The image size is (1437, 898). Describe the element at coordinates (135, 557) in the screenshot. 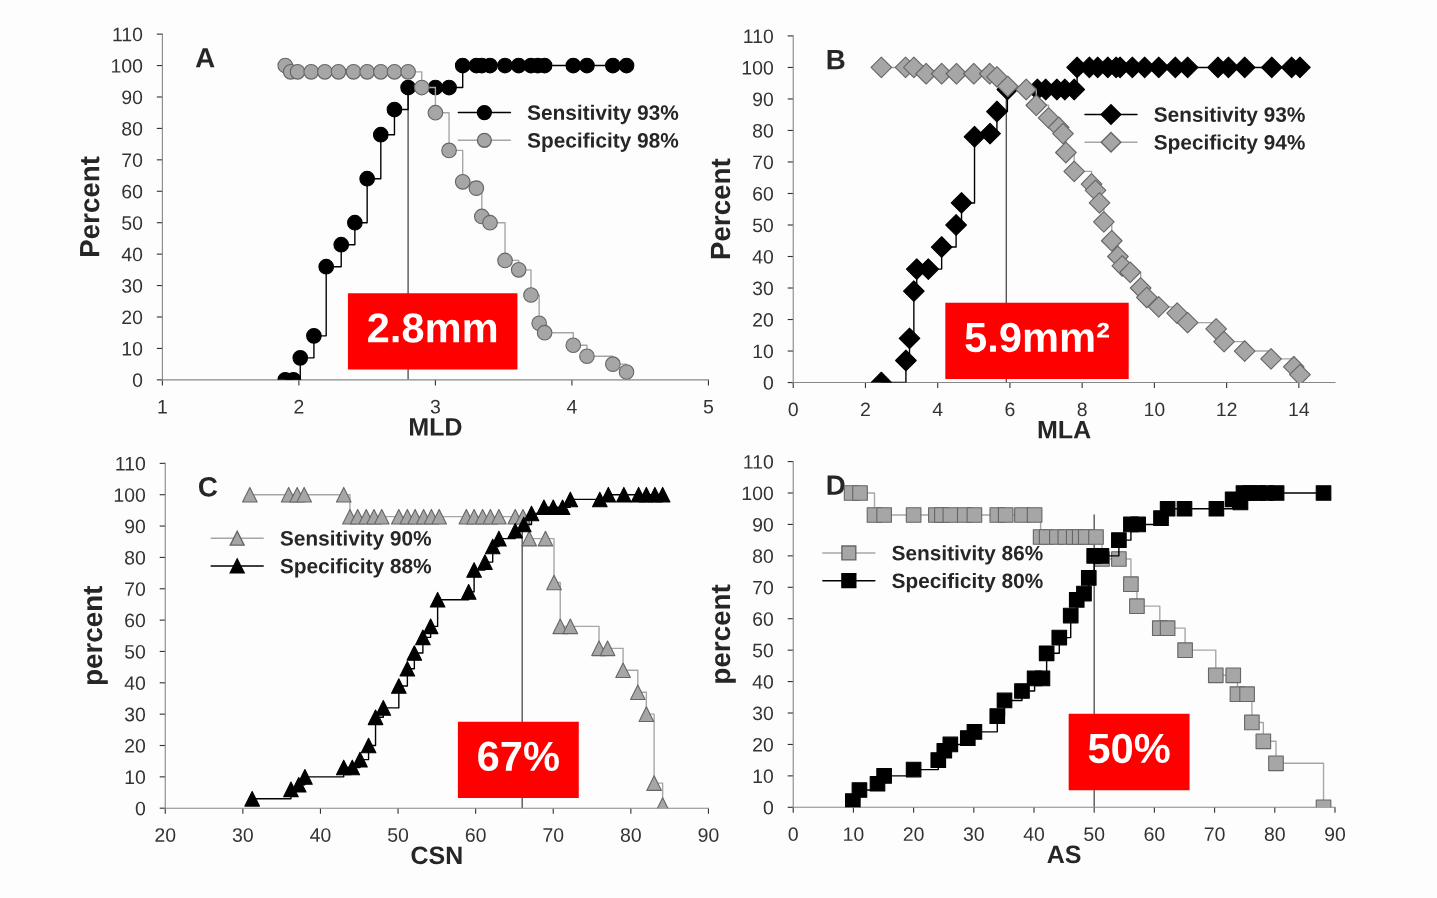

I see `y-tick-label: 80` at that location.